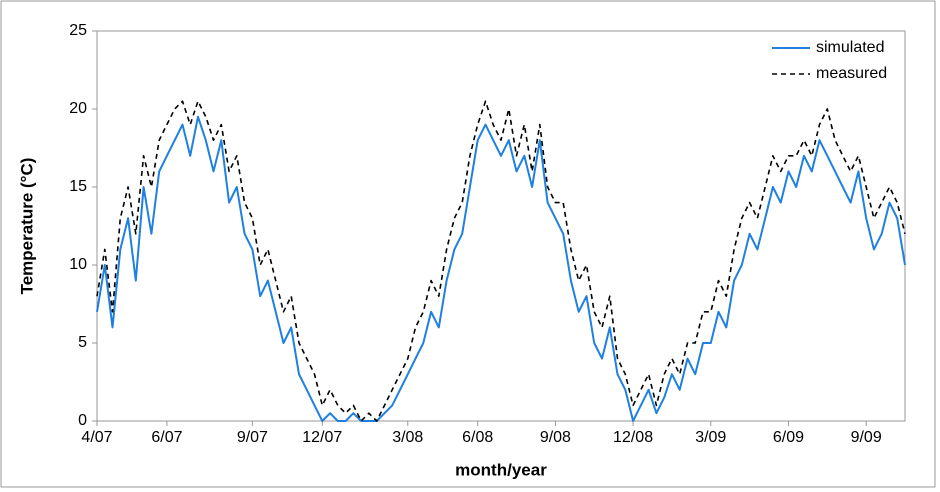 The width and height of the screenshot is (940, 492). I want to click on y-tick-label: 5, so click(82, 342).